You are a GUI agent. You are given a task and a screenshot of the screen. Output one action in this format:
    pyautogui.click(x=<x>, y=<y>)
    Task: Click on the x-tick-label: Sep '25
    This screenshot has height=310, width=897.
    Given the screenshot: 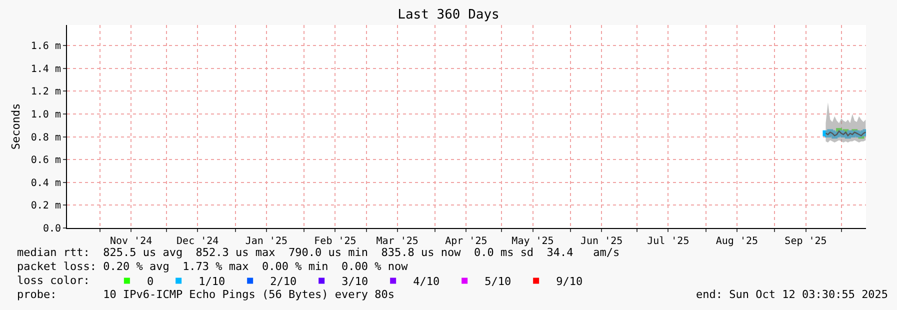 What is the action you would take?
    pyautogui.click(x=805, y=241)
    